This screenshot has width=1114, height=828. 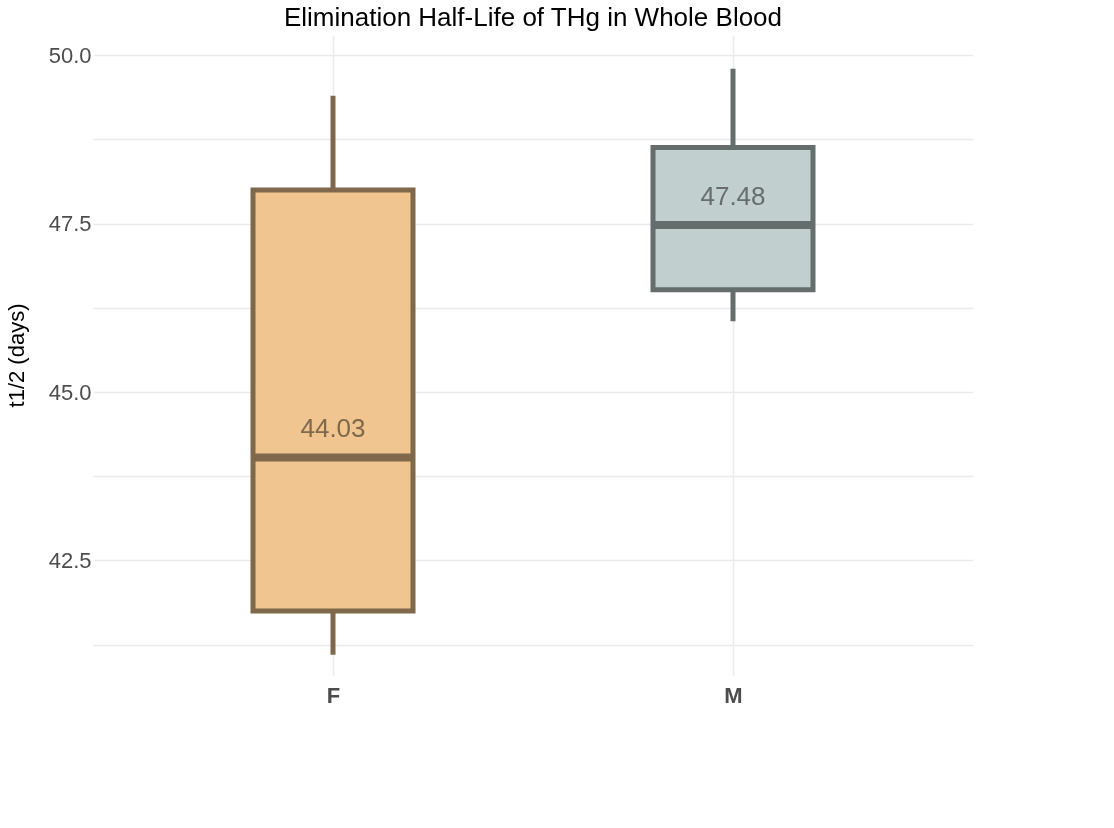 I want to click on chart-title: Elimination Half-Life of THg in Whole Blood, so click(x=533, y=17).